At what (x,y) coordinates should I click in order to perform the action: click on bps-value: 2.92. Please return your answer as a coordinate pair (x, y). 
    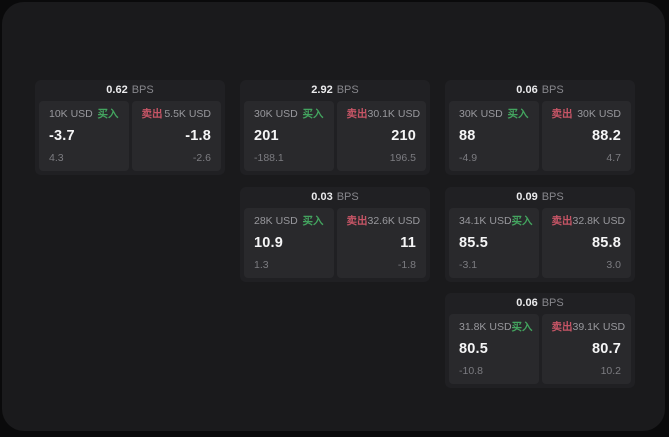
    Looking at the image, I should click on (322, 90).